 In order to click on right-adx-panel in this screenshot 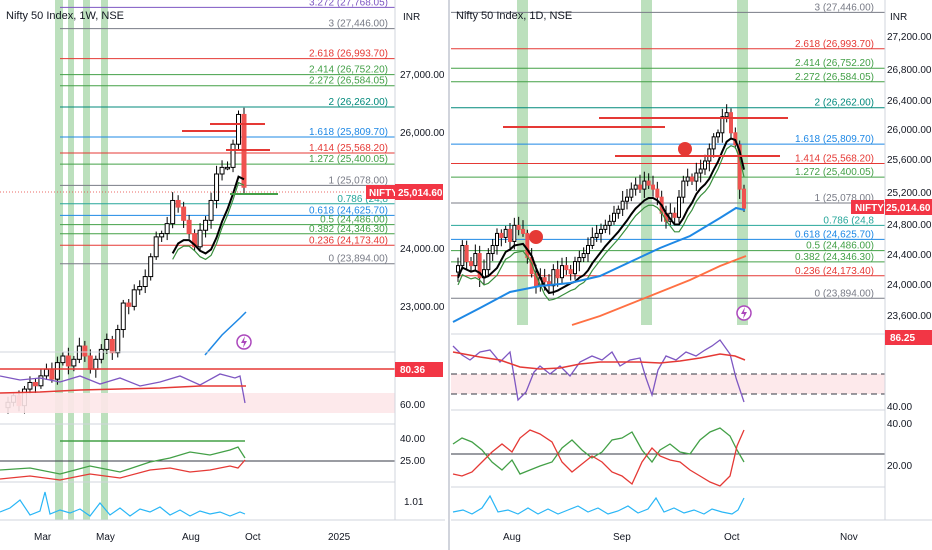, I will do `click(668, 448)`.